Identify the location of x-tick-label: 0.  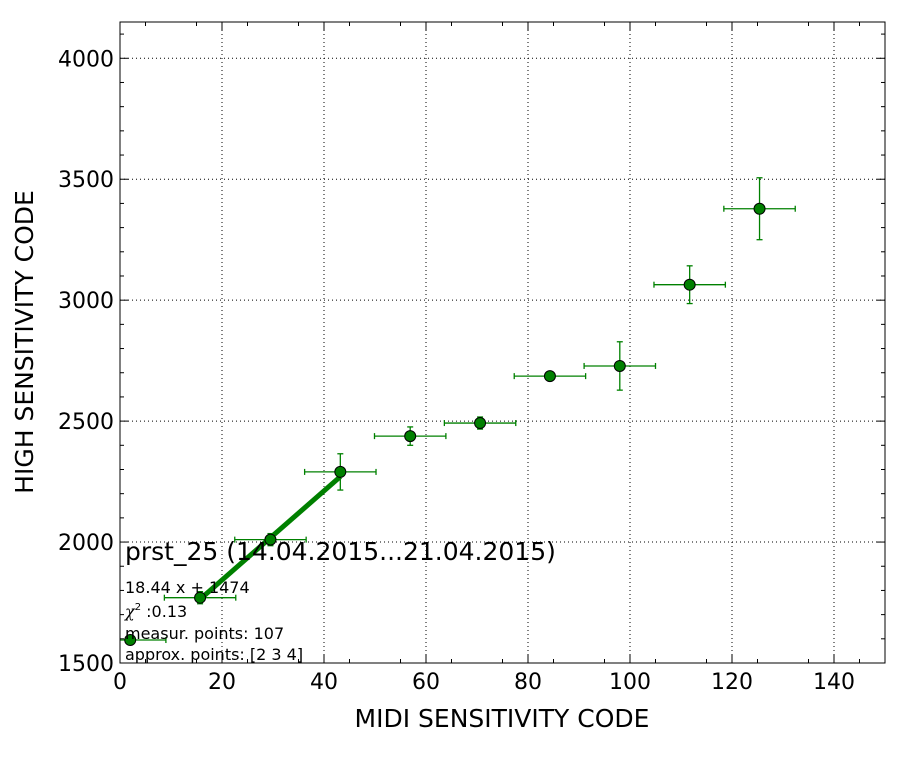
(120, 682).